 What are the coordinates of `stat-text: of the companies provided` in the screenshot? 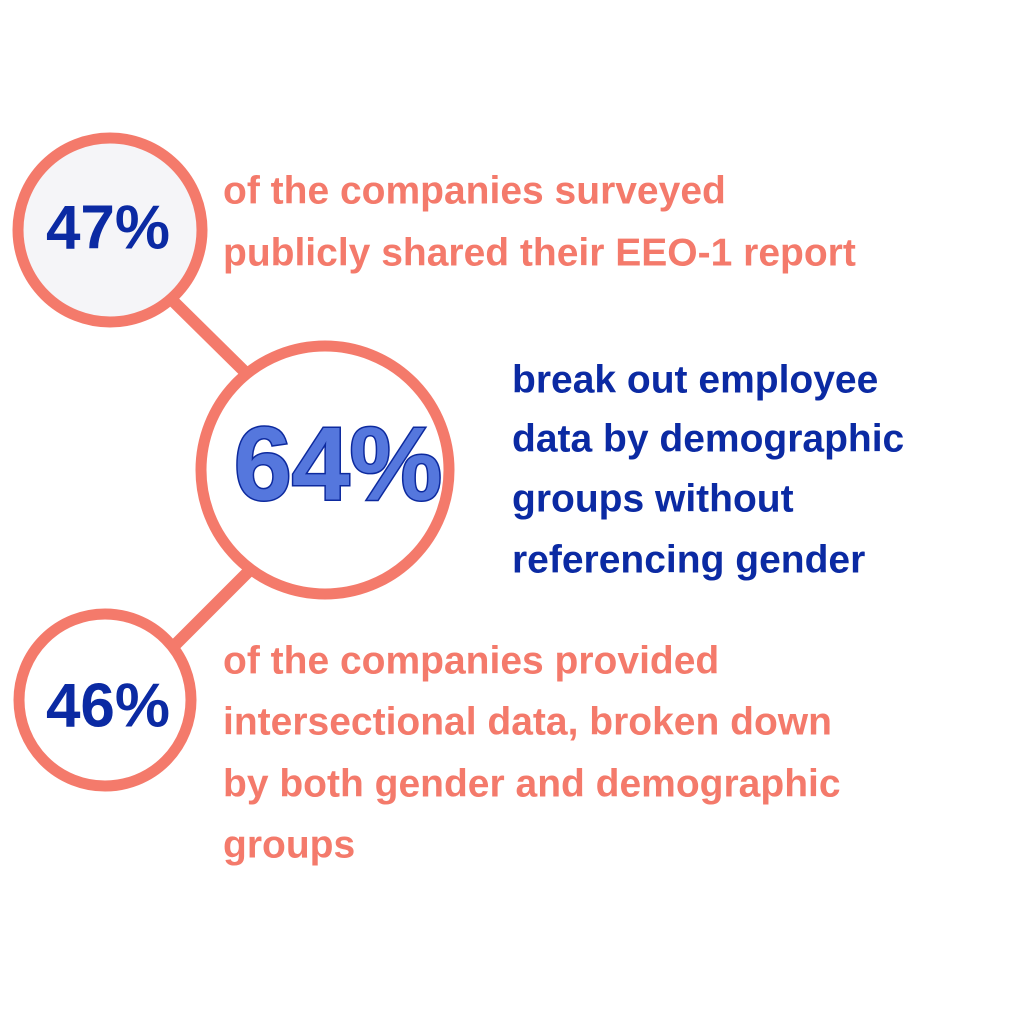 It's located at (471, 660).